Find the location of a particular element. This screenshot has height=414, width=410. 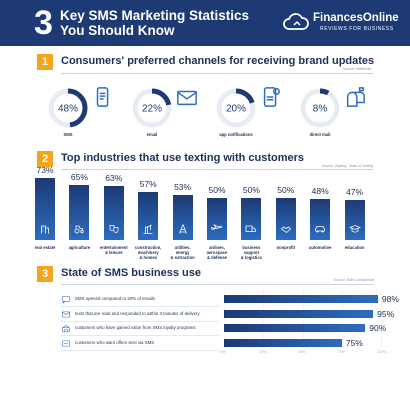

offer-icon is located at coordinates (66, 343).